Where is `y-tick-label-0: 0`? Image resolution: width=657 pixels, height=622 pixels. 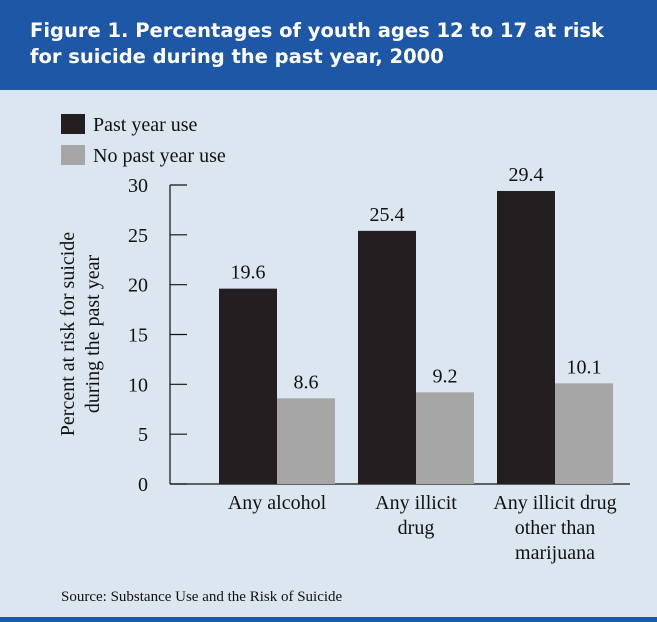
y-tick-label-0: 0 is located at coordinates (143, 485).